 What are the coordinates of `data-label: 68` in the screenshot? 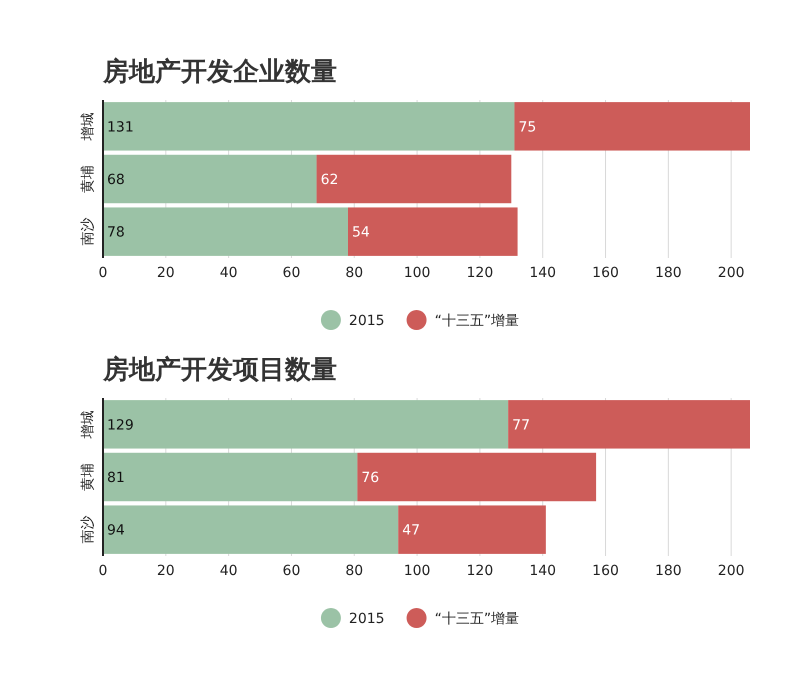 It's located at (116, 180).